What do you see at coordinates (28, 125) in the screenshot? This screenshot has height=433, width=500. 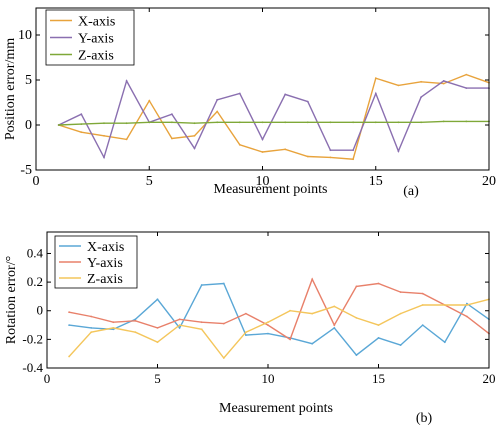 I see `y-tick-label: 0` at bounding box center [28, 125].